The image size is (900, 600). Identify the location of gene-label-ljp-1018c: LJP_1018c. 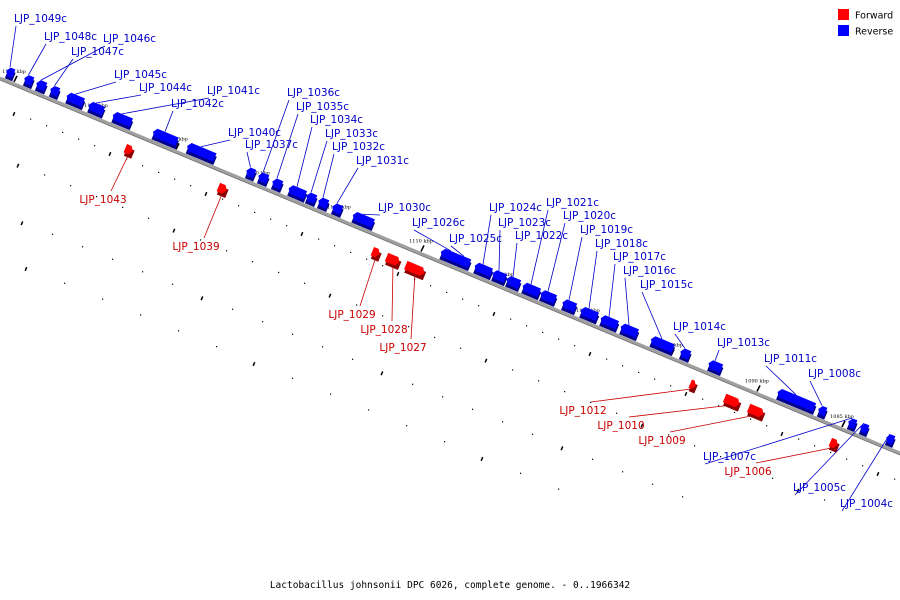
(621, 244).